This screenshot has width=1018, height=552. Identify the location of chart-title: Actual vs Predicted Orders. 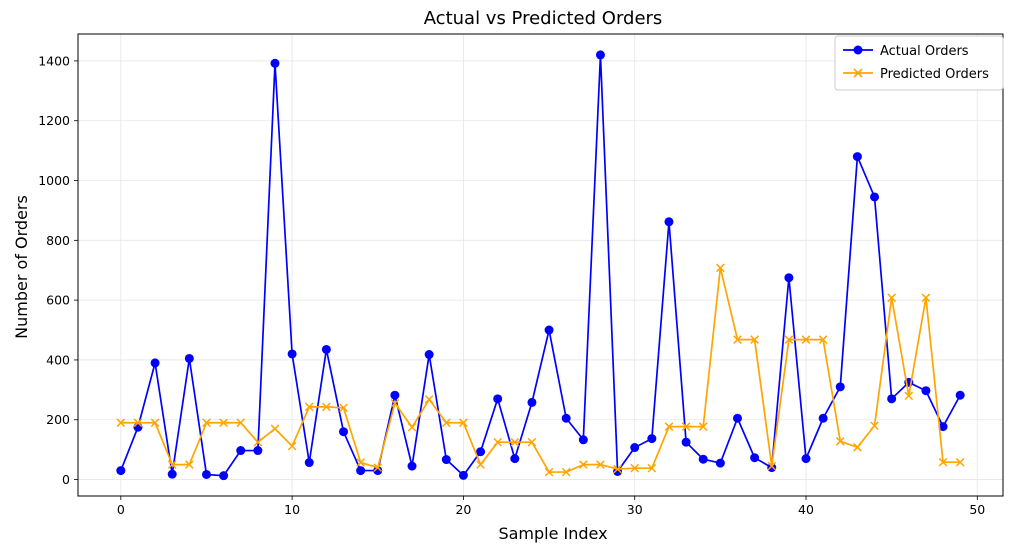
(543, 18).